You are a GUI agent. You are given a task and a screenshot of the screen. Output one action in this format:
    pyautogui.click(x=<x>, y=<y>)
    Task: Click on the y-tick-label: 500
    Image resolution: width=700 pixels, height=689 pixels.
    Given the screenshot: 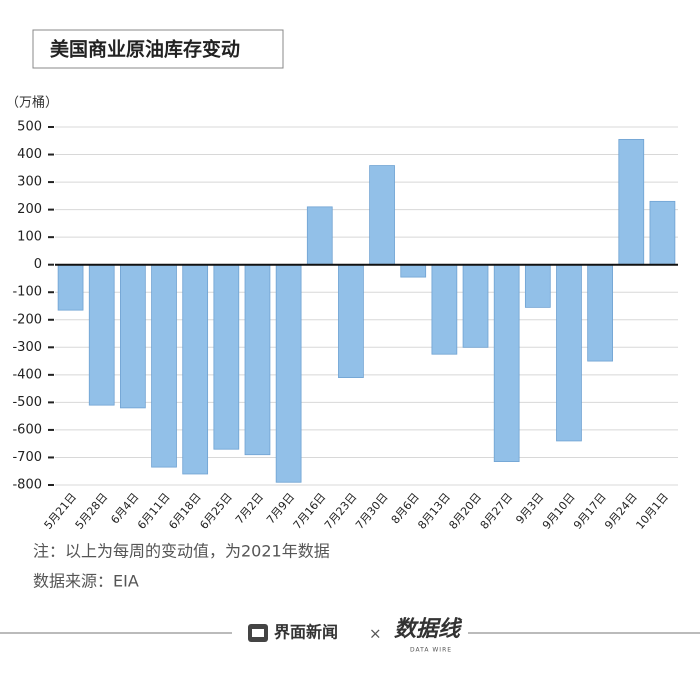 What is the action you would take?
    pyautogui.click(x=29, y=127)
    